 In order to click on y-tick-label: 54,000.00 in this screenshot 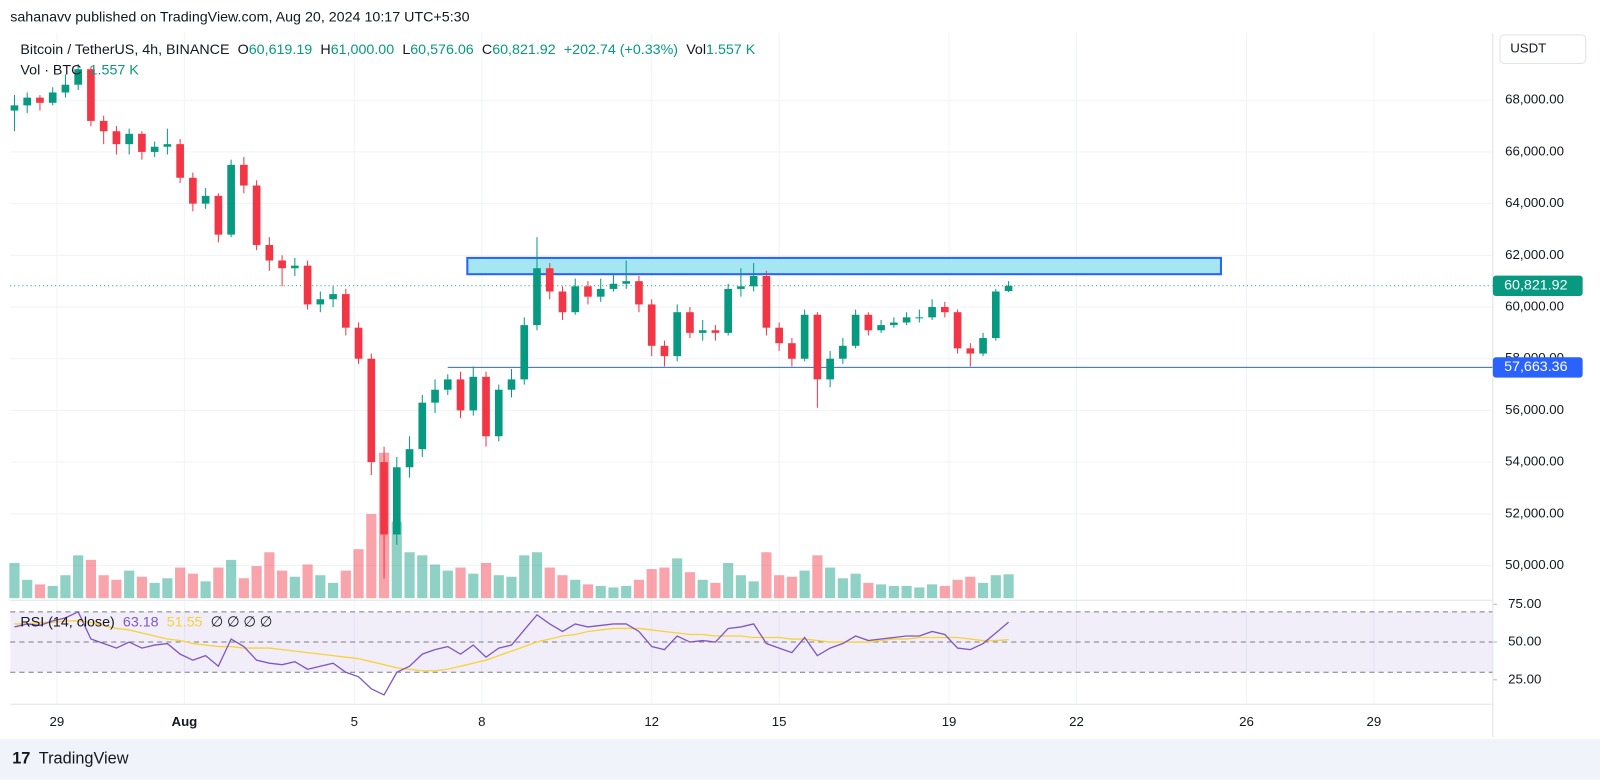, I will do `click(1534, 461)`.